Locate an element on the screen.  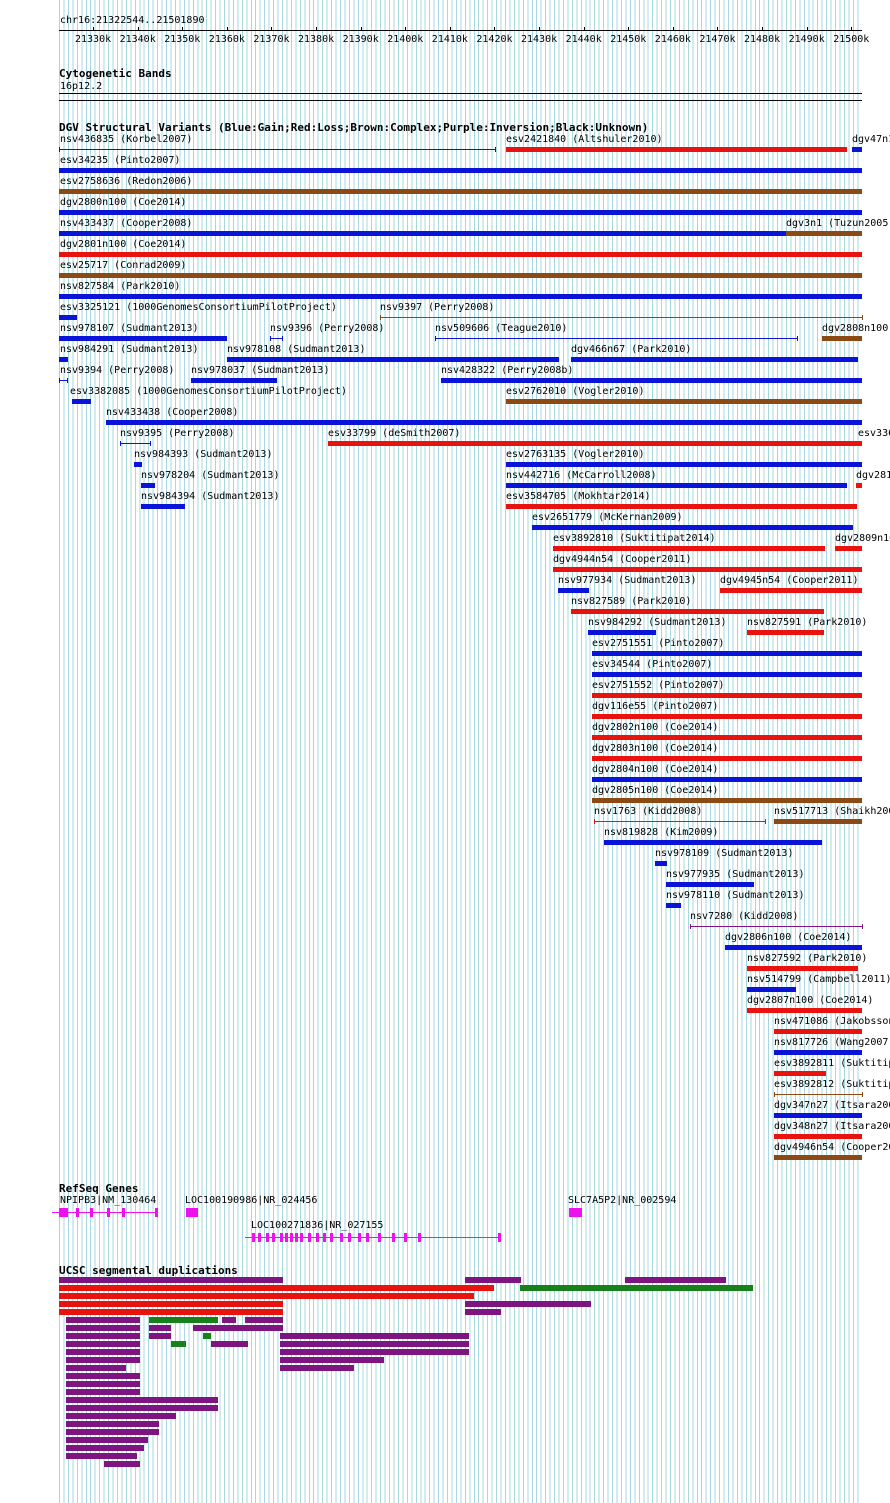
gene-label: NPIPB3|NM_130464 is located at coordinates (108, 1200).